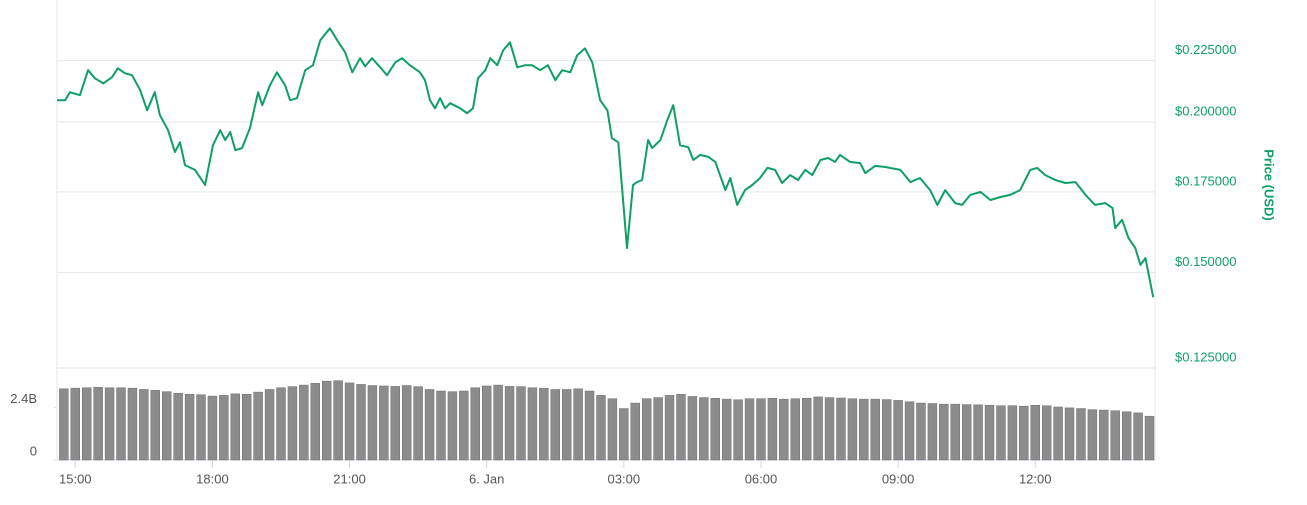  I want to click on y-axis-title: Price (USD), so click(1269, 185).